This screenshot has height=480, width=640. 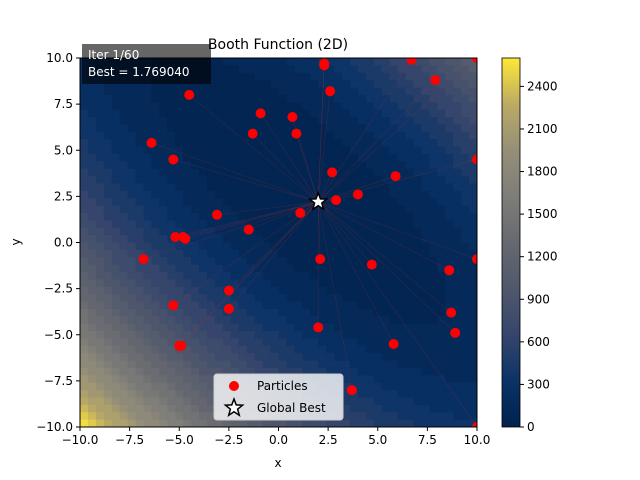 I want to click on particle-trail, so click(x=253, y=148).